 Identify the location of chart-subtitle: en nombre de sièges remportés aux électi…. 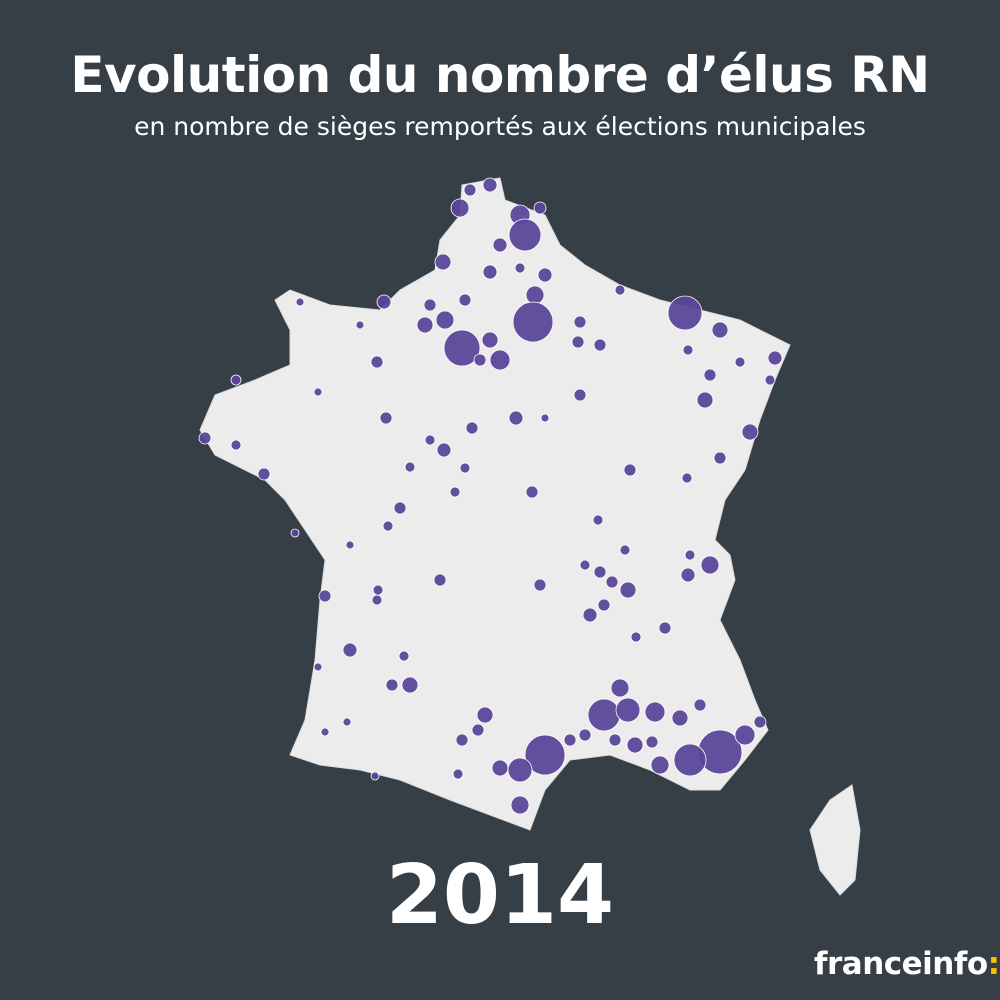
(500, 126).